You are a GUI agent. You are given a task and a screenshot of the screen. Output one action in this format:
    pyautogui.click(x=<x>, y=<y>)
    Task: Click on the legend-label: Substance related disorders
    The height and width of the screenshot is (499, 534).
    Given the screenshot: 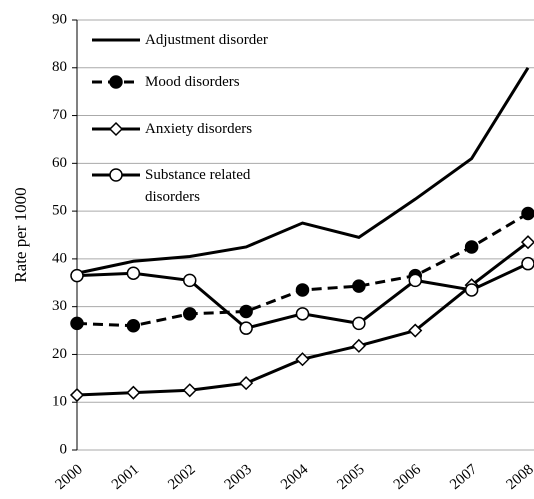 What is the action you would take?
    pyautogui.click(x=198, y=186)
    